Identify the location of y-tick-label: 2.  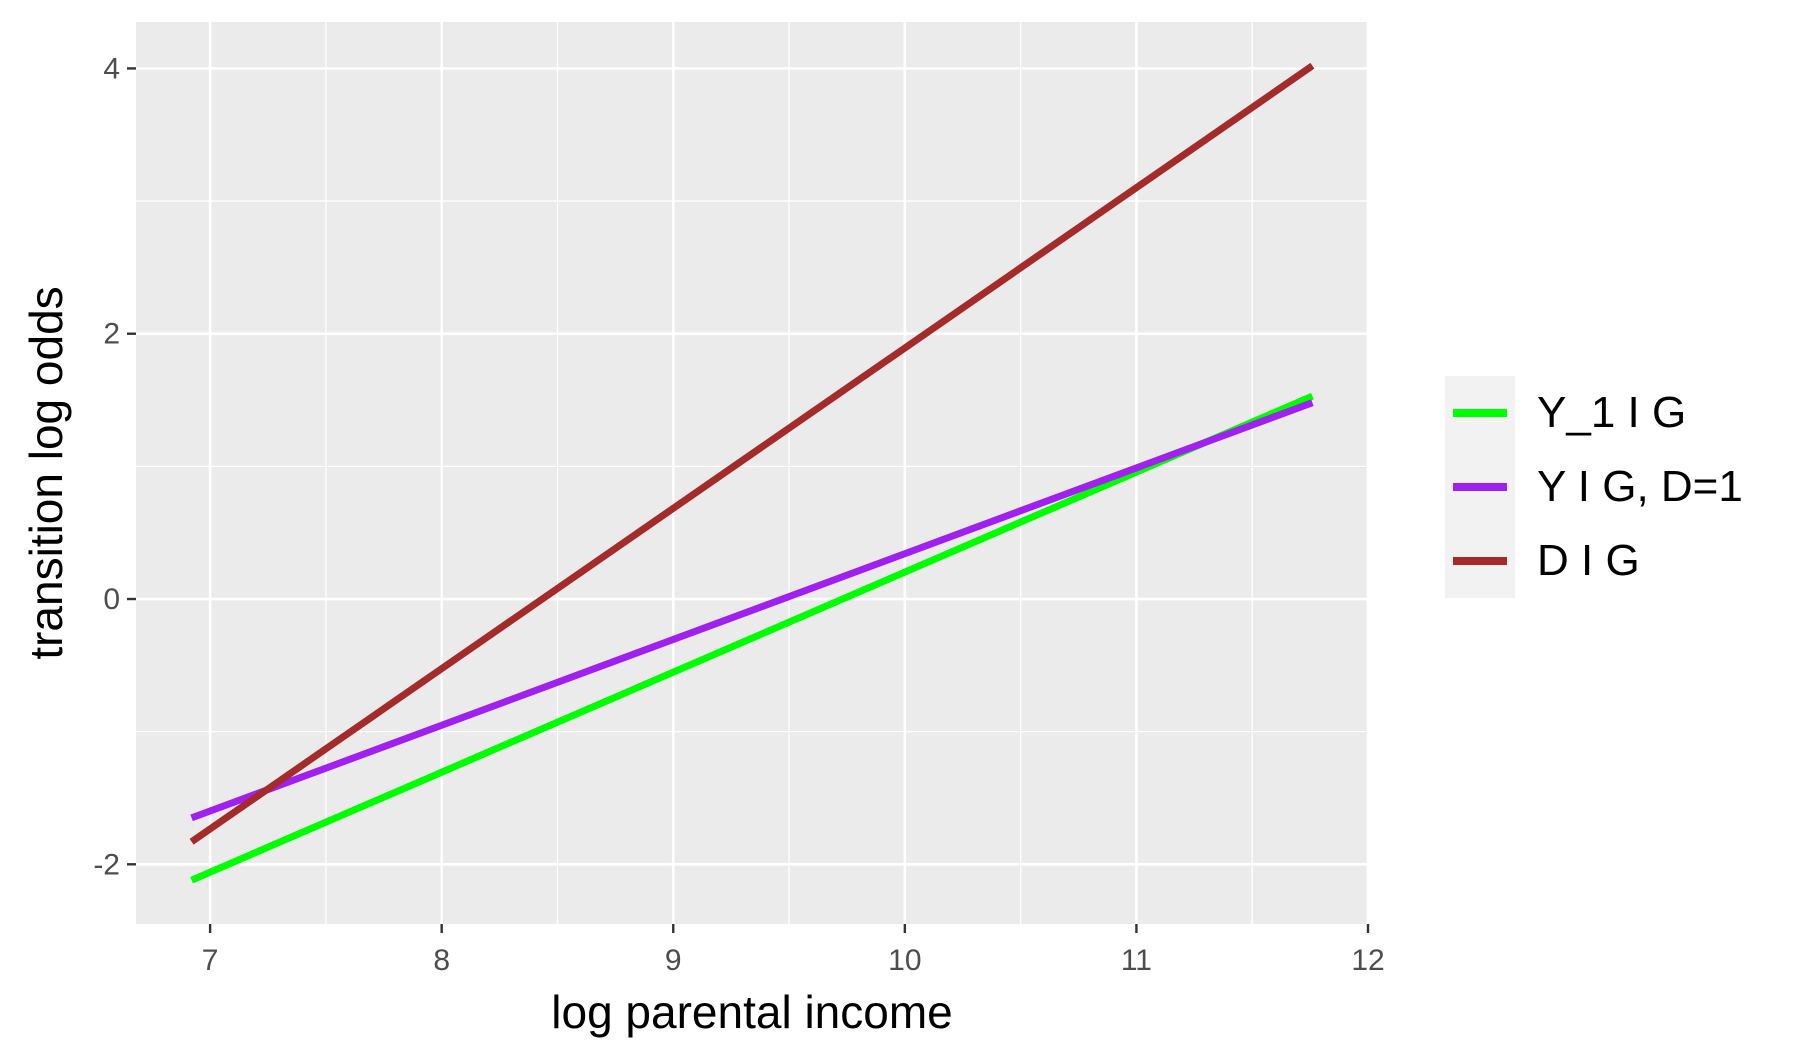
(111, 334).